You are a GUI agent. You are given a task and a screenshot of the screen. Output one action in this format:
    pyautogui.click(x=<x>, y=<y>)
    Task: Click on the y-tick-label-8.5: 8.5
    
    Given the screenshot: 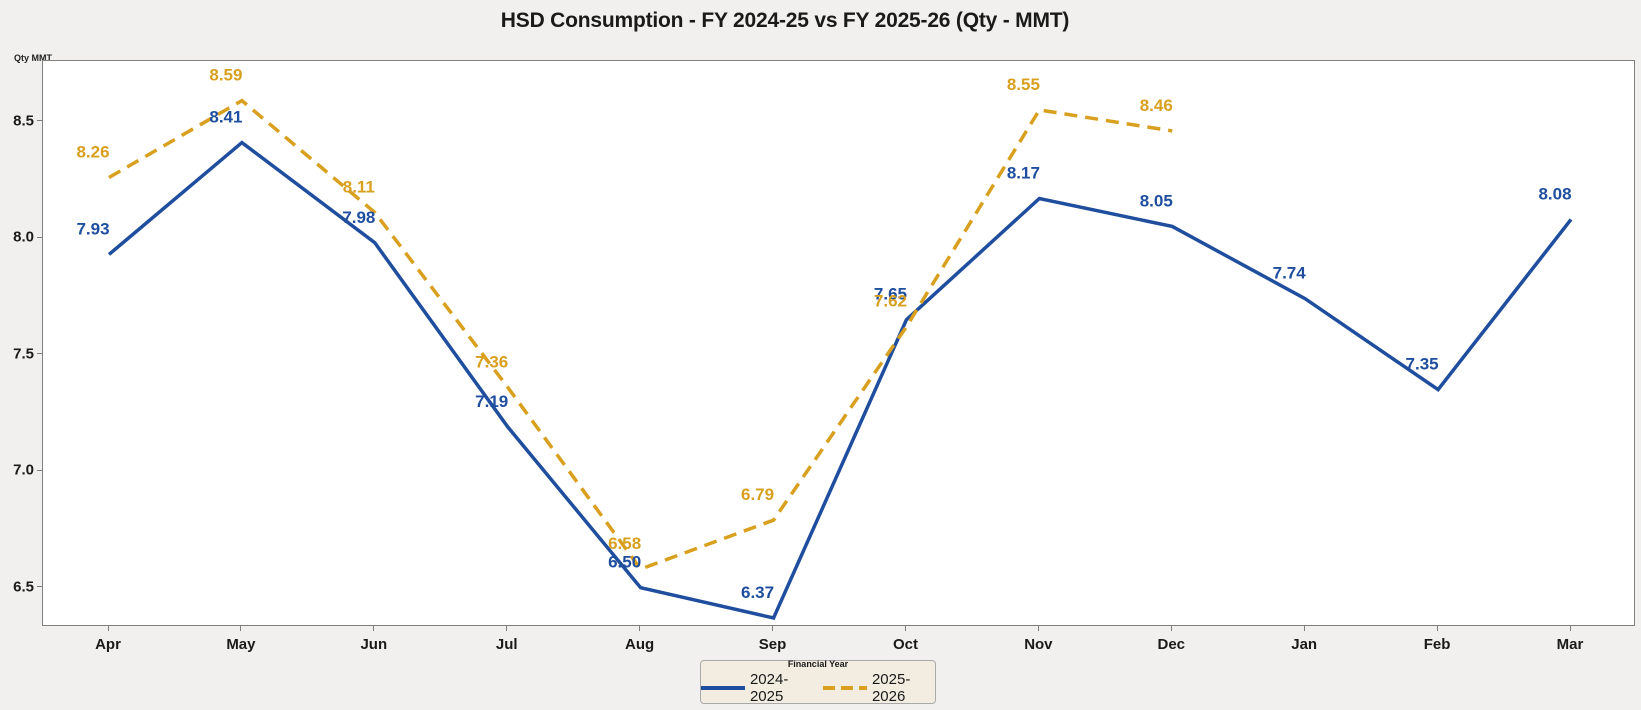 What is the action you would take?
    pyautogui.click(x=23, y=121)
    